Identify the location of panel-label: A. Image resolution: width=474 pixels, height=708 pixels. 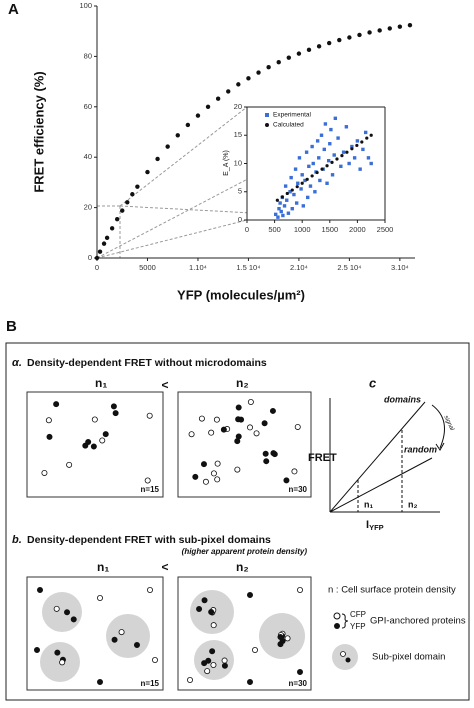
(13, 9).